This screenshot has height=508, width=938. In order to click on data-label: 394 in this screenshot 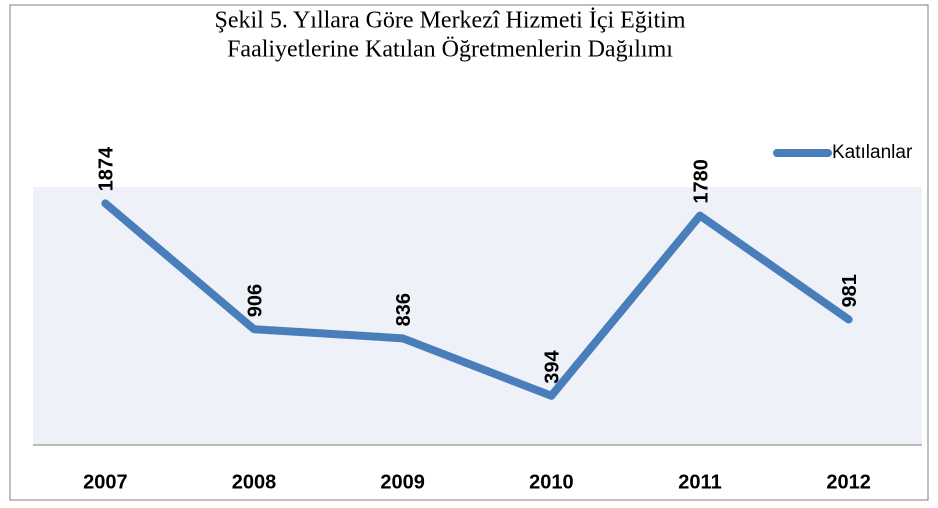, I will do `click(553, 367)`.